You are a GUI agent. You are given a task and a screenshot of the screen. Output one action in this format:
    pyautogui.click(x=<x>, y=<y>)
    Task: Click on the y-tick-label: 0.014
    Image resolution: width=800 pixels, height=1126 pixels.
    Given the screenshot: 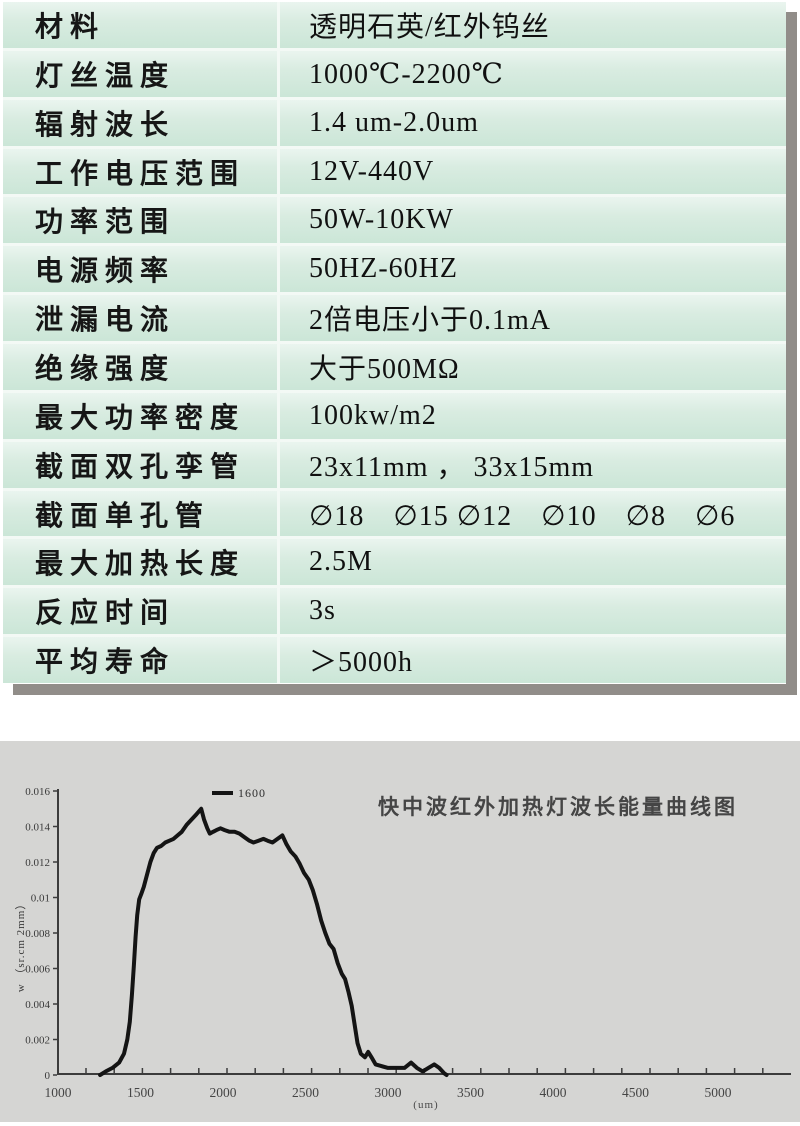 What is the action you would take?
    pyautogui.click(x=37, y=828)
    